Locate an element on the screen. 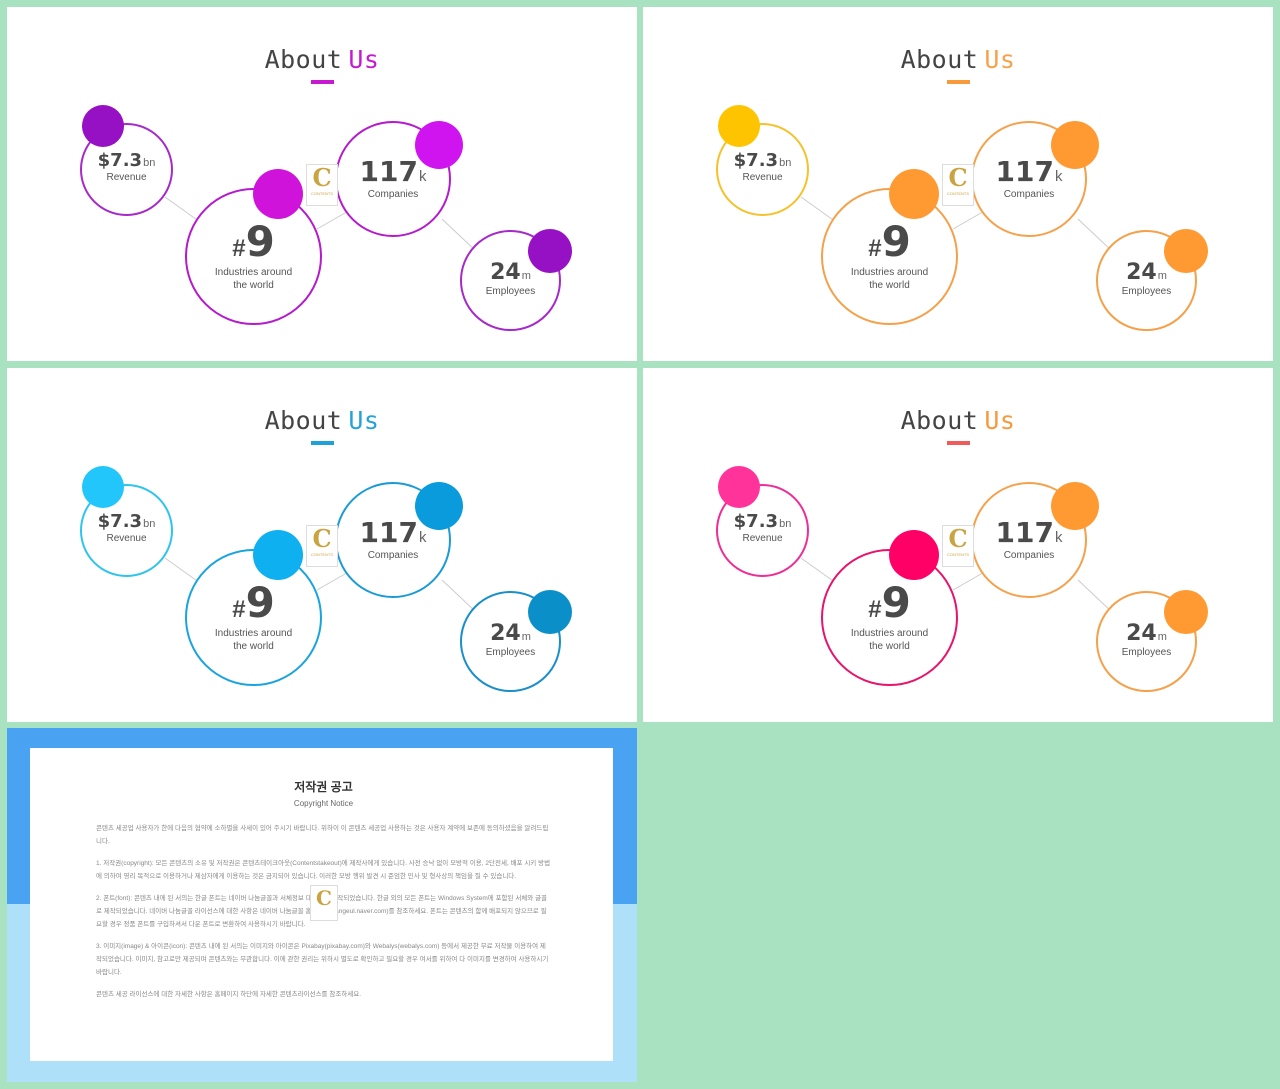  employees-unit: m is located at coordinates (1162, 276).